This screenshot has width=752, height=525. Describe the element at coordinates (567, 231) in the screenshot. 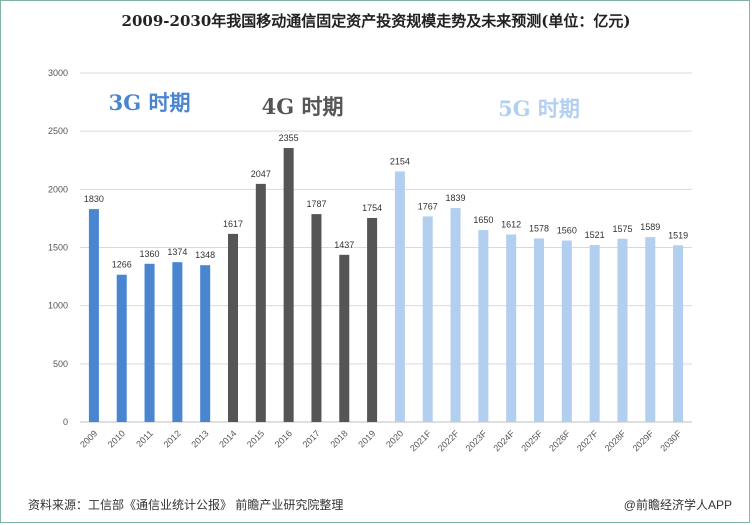

I see `data-label: 1560` at that location.